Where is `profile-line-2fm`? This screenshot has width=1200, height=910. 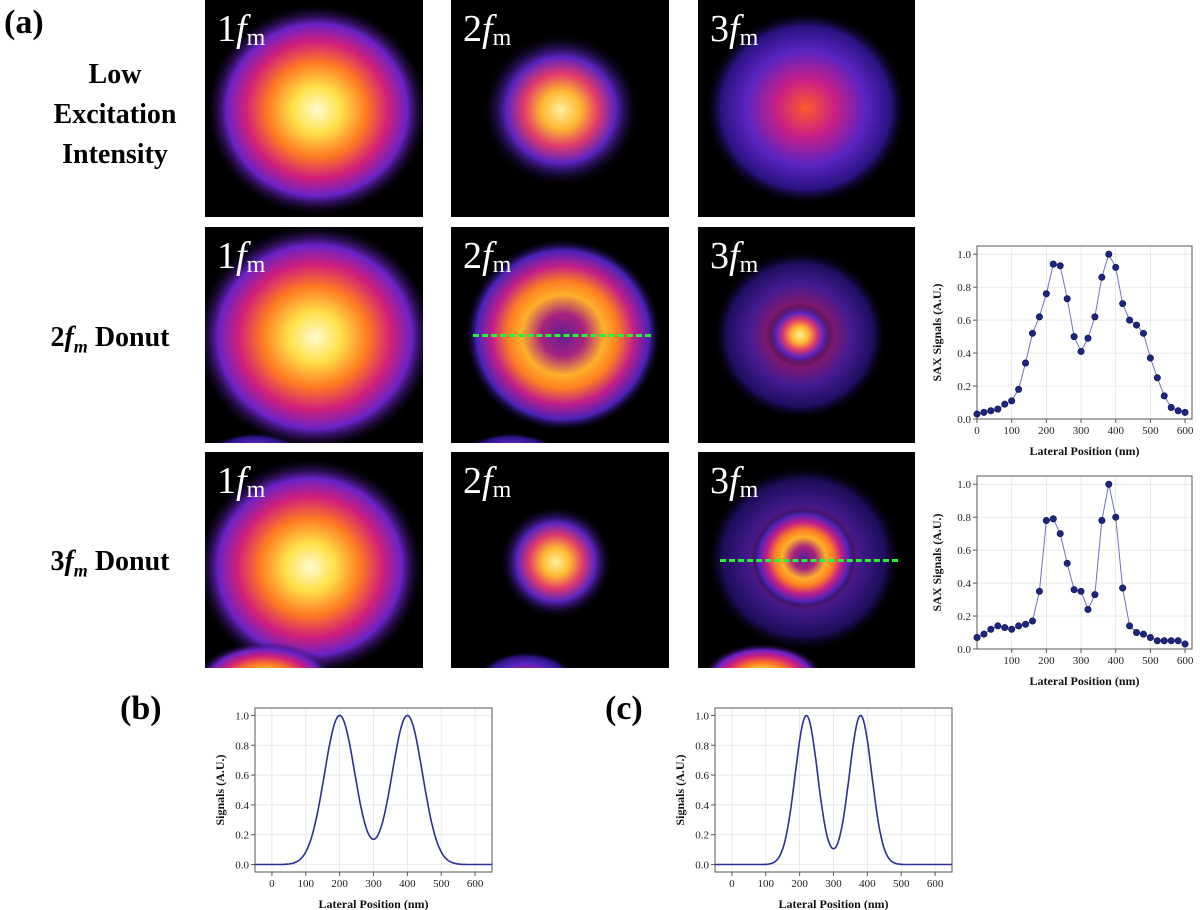
profile-line-2fm is located at coordinates (562, 335).